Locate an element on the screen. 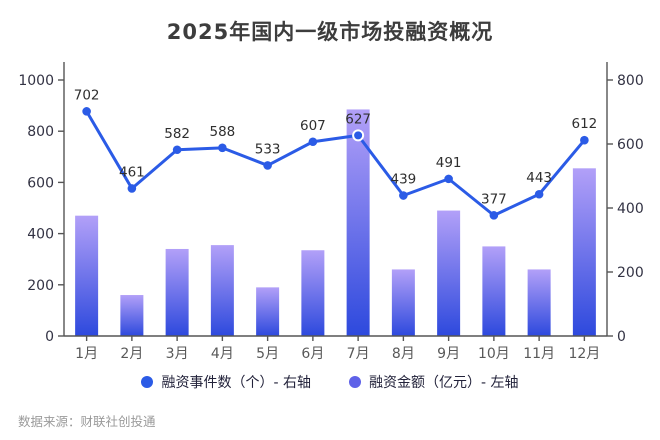 The image size is (660, 440). line-marker-7月 is located at coordinates (358, 135).